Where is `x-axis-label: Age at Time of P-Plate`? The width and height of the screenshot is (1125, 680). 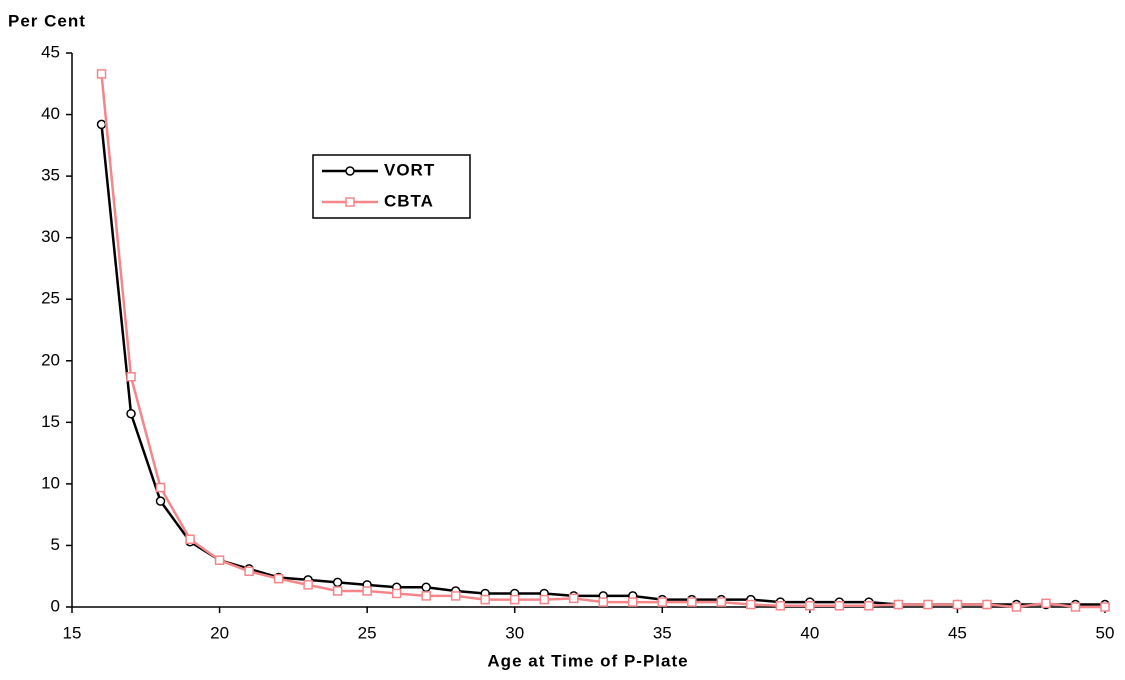
x-axis-label: Age at Time of P-Plate is located at coordinates (587, 660).